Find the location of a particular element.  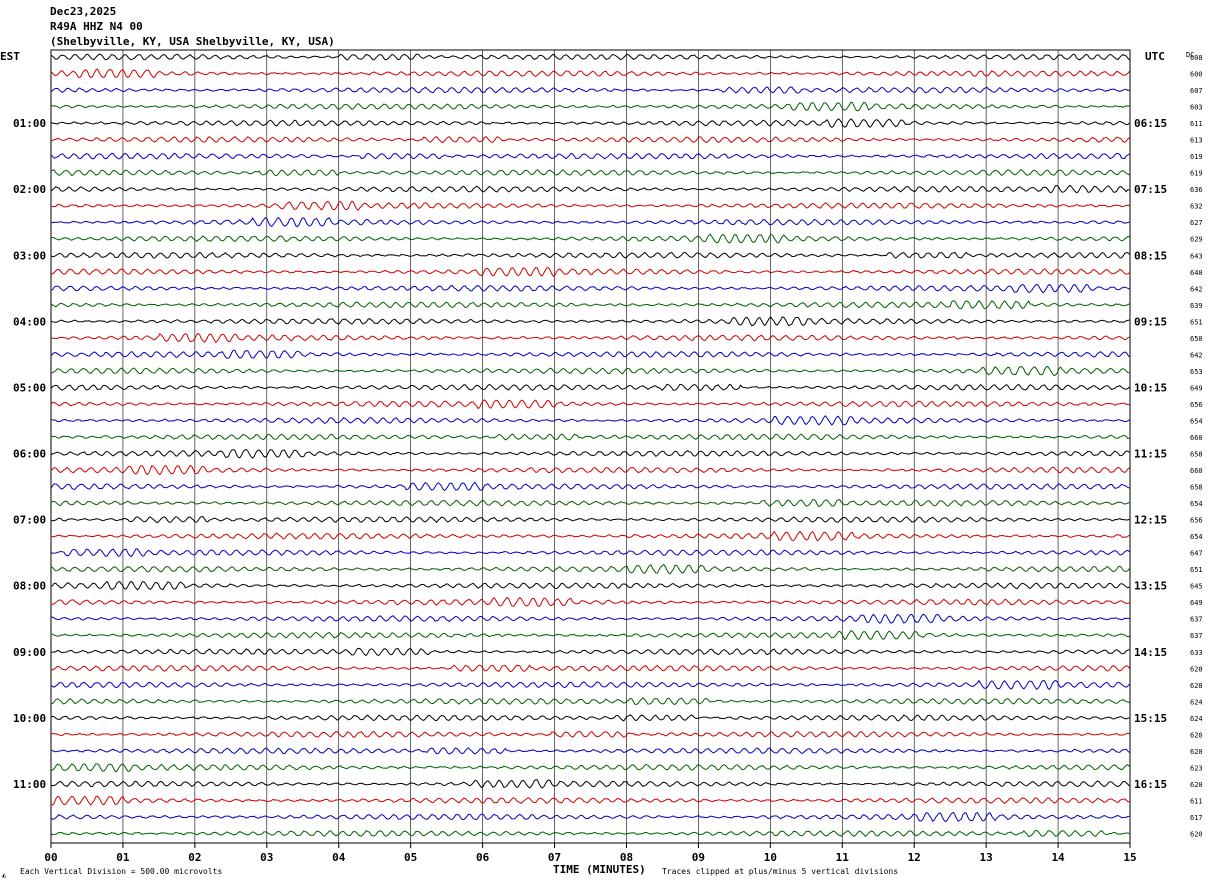

left-hour-label: 02:00 is located at coordinates (29, 189).